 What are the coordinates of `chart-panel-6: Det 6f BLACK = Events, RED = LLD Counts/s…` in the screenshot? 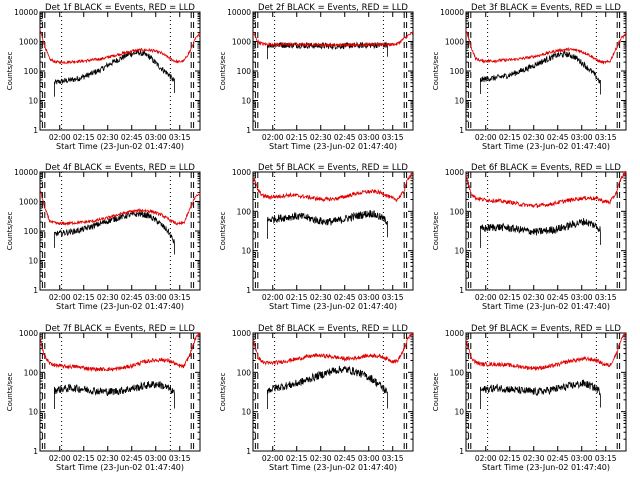 It's located at (529, 237).